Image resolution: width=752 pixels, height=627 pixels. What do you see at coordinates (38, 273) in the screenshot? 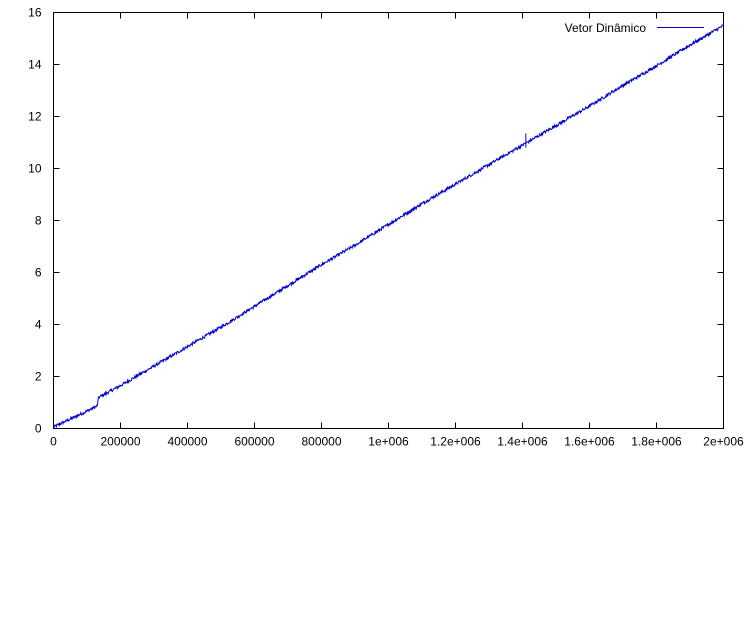
I see `y-tick-label: 6` at bounding box center [38, 273].